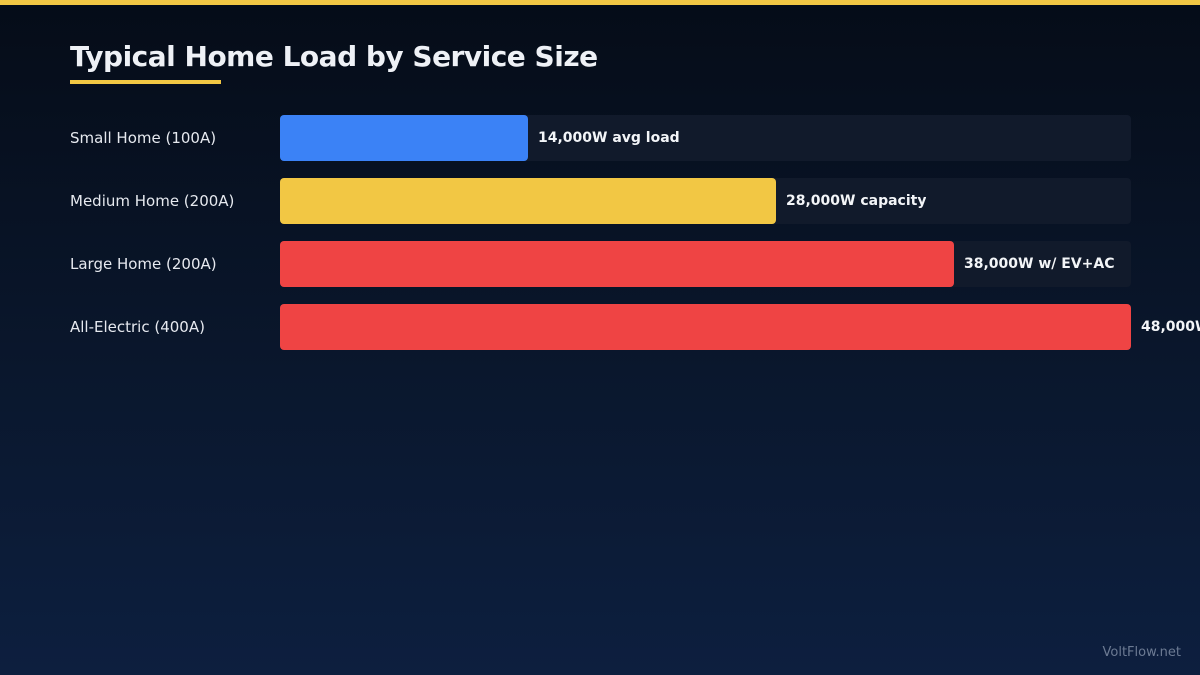 This screenshot has width=1200, height=675. I want to click on watermark: VoltFlow.net, so click(1142, 652).